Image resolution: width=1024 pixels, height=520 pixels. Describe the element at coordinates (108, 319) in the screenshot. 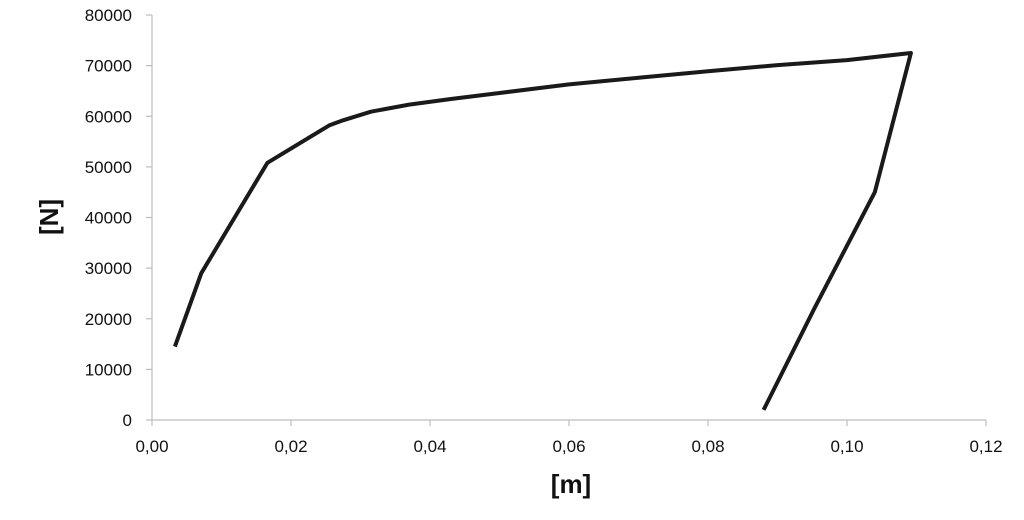

I see `y-tick-label: 20000` at that location.